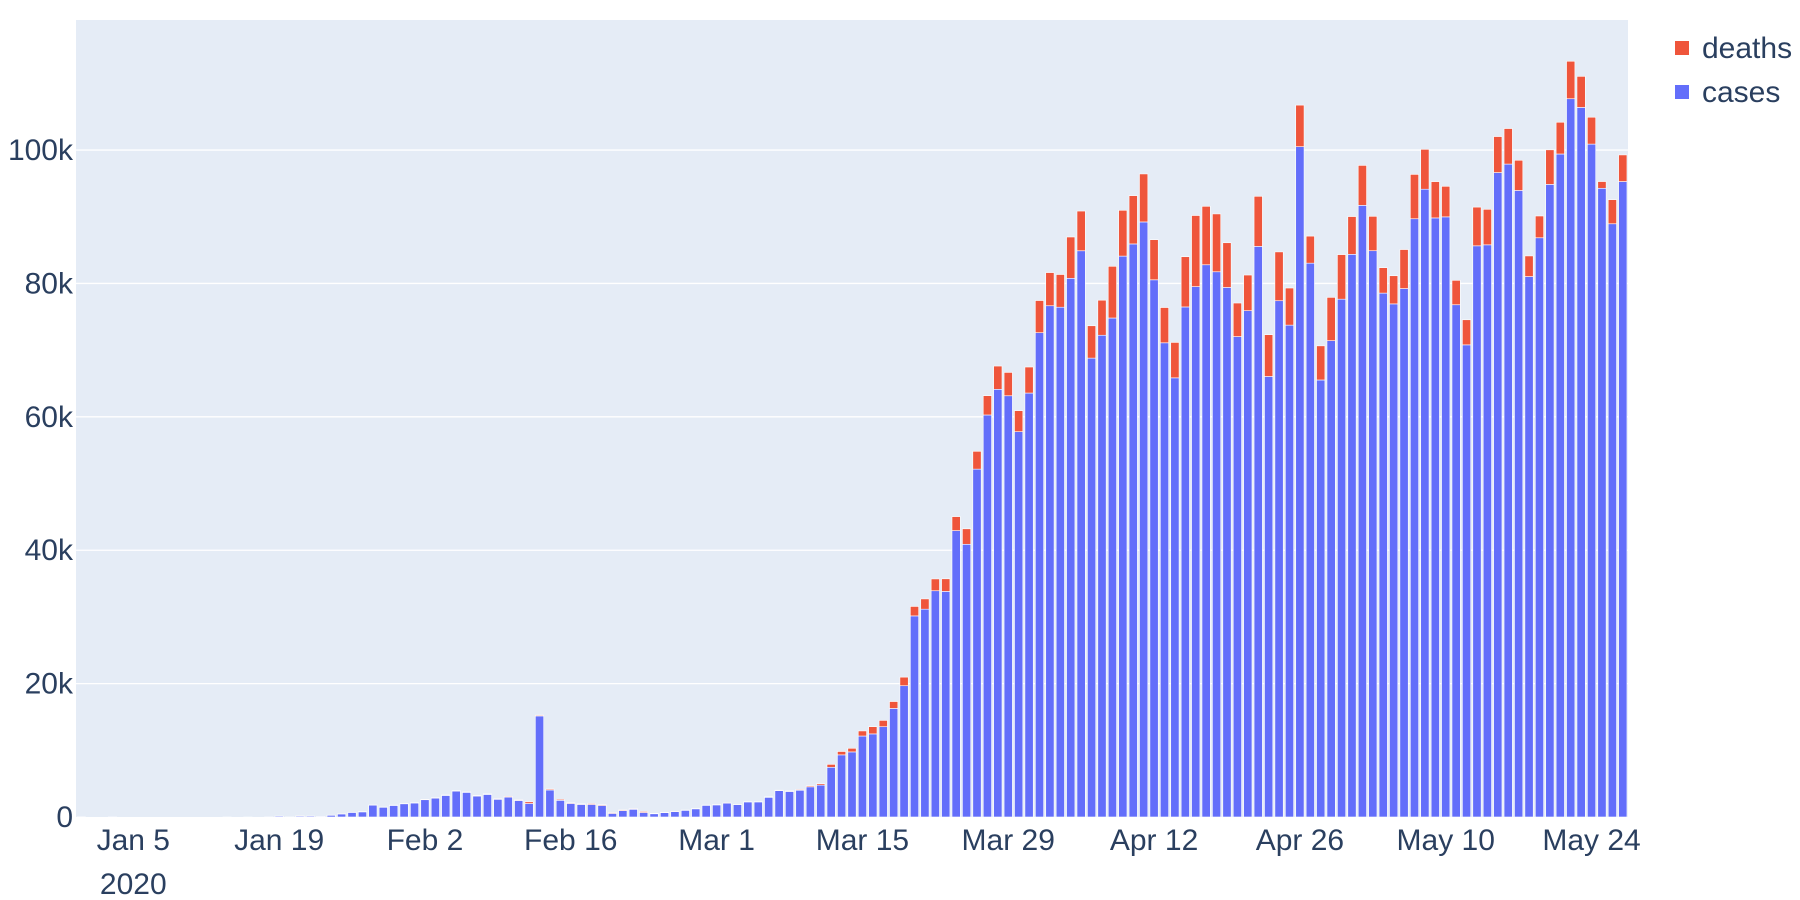 The width and height of the screenshot is (1800, 900). Describe the element at coordinates (1682, 92) in the screenshot. I see `legend-swatch` at that location.